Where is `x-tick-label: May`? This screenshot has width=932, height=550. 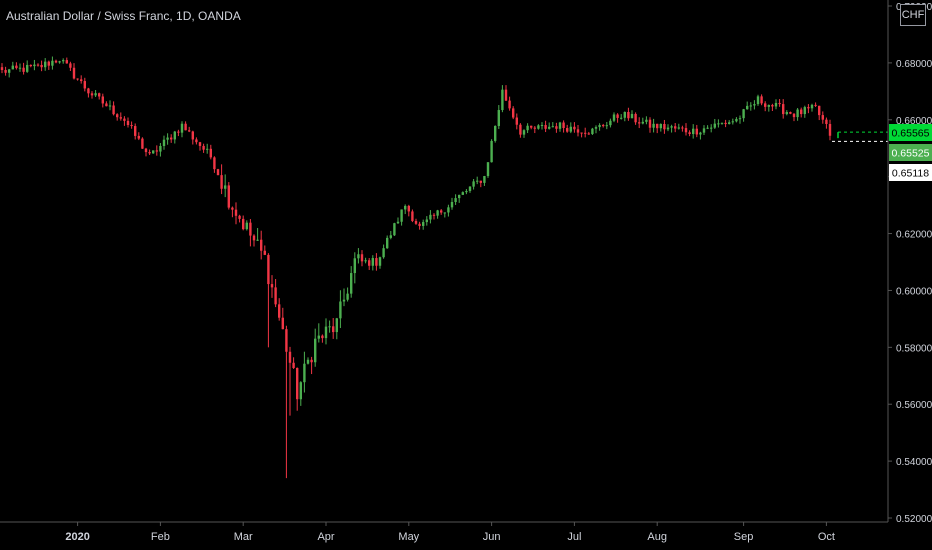 x-tick-label: May is located at coordinates (408, 537).